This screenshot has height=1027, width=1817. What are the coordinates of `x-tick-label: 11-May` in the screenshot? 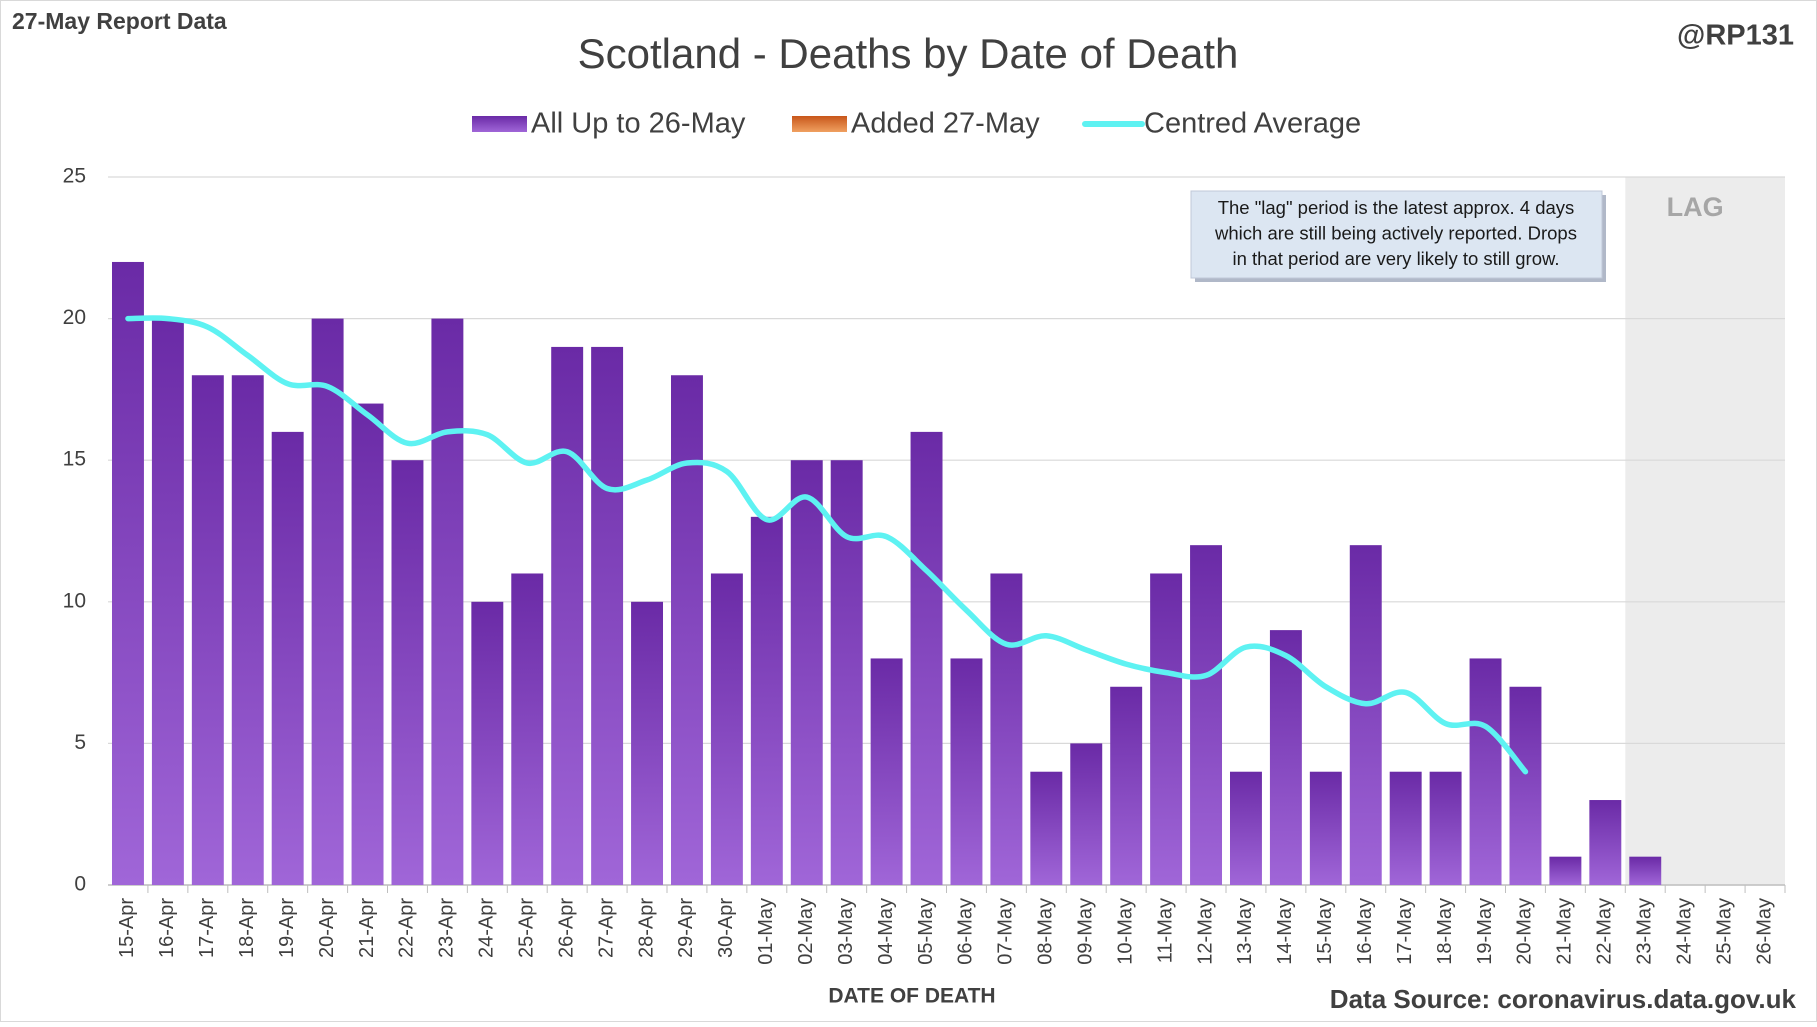 It's located at (1165, 930).